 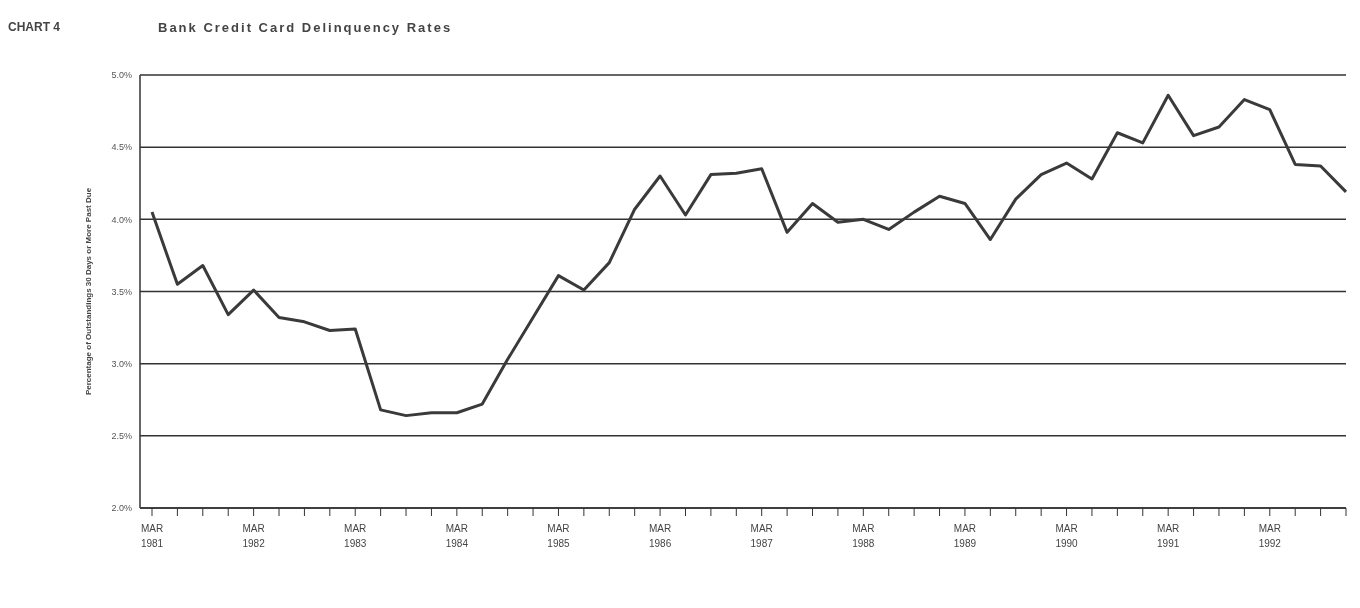 I want to click on x-tick-label: MAR 1990, so click(x=1067, y=536).